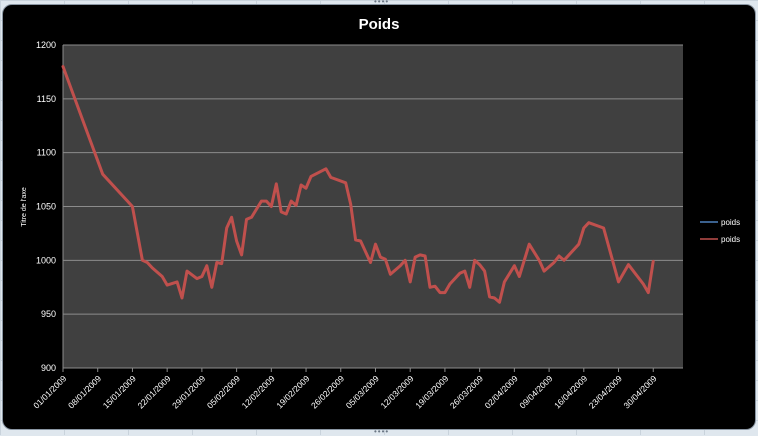 The image size is (758, 436). Describe the element at coordinates (258, 391) in the screenshot. I see `x-tick-label: 12/02/2009` at that location.